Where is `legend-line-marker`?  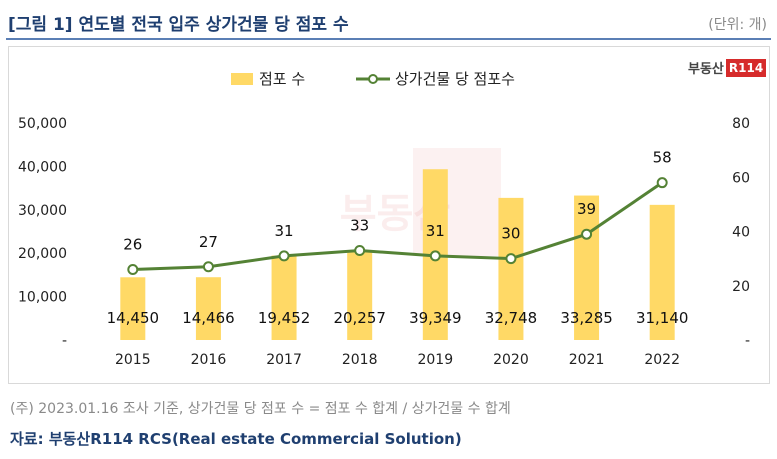
legend-line-marker is located at coordinates (373, 79).